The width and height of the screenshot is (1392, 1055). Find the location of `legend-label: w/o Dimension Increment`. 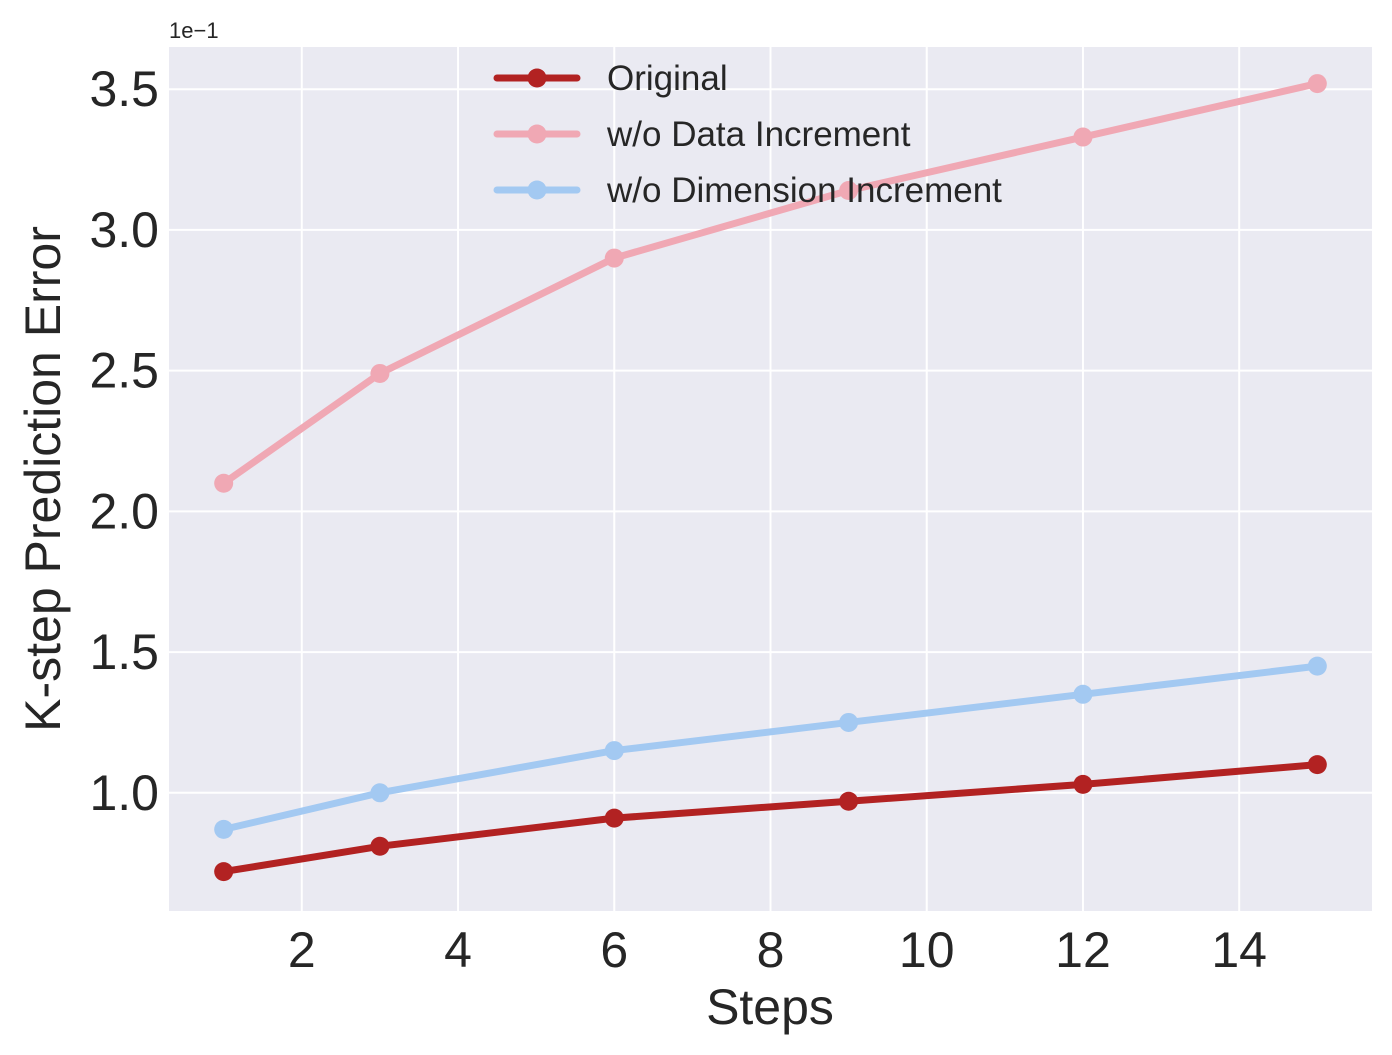

legend-label: w/o Dimension Increment is located at coordinates (804, 190).